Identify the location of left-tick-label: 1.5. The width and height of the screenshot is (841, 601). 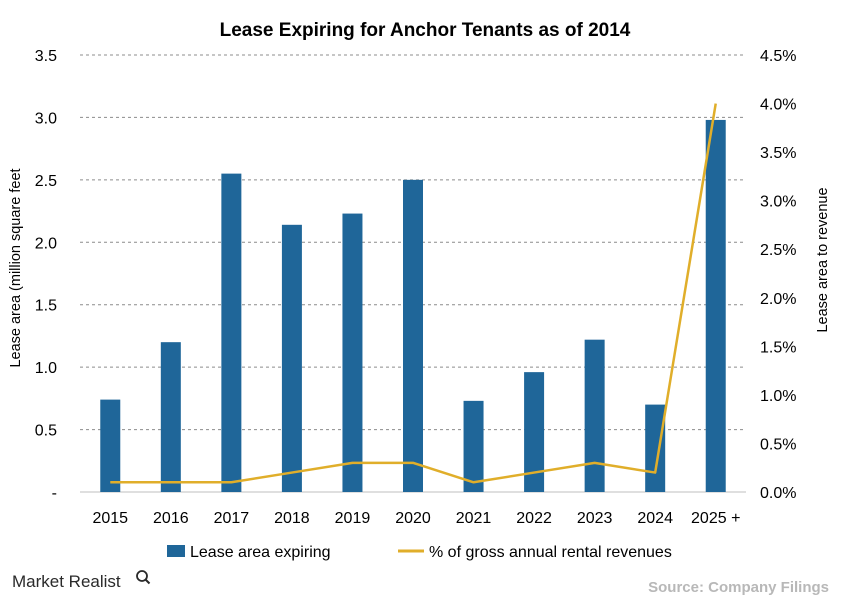
(46, 306).